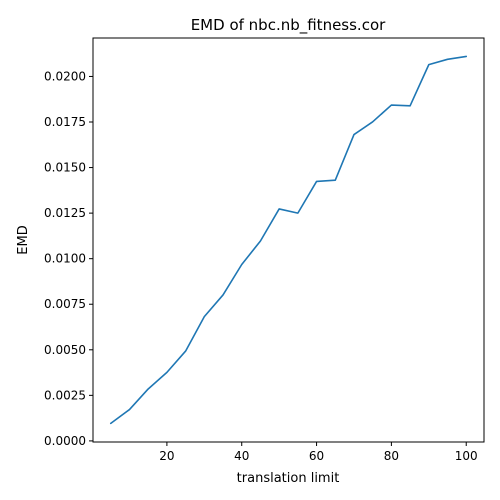 Image resolution: width=500 pixels, height=500 pixels. I want to click on y-tick-label: 0.0050, so click(65, 350).